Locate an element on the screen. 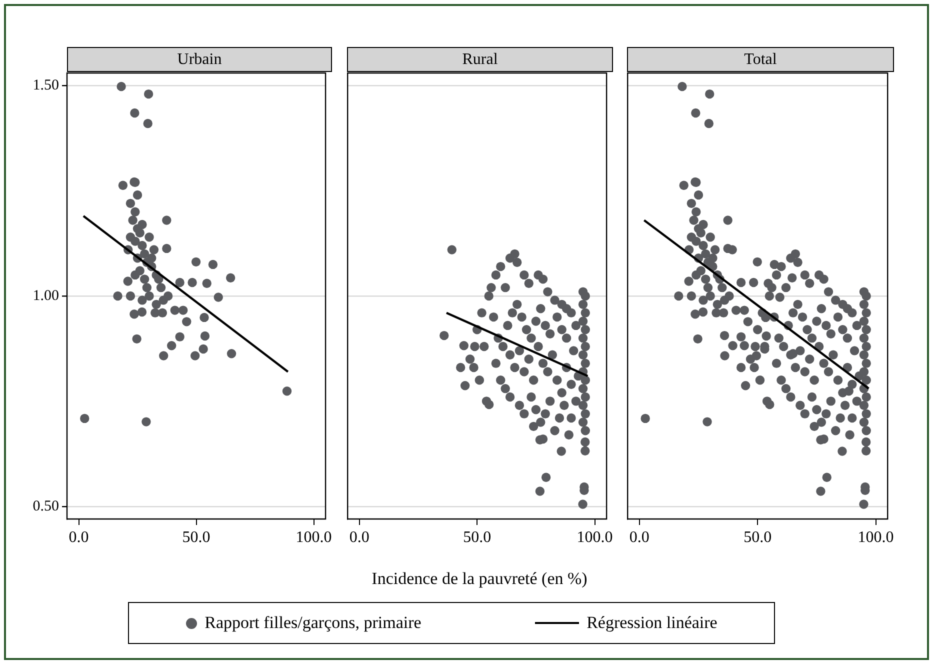  chart-title: Total is located at coordinates (760, 59).